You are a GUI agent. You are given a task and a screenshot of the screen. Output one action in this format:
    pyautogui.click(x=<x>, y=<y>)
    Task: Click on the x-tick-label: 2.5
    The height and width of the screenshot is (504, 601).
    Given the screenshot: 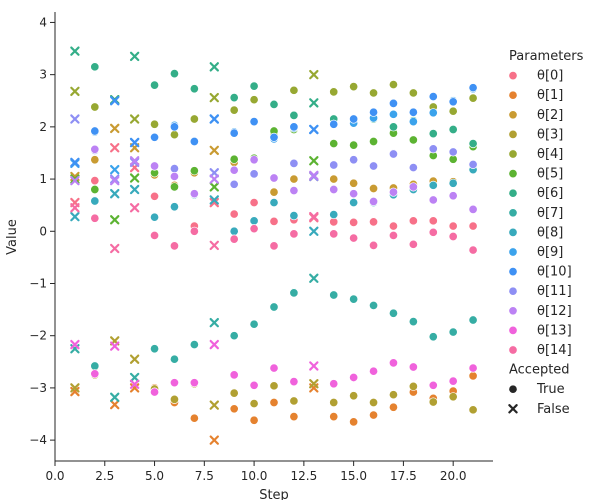 What is the action you would take?
    pyautogui.click(x=104, y=476)
    